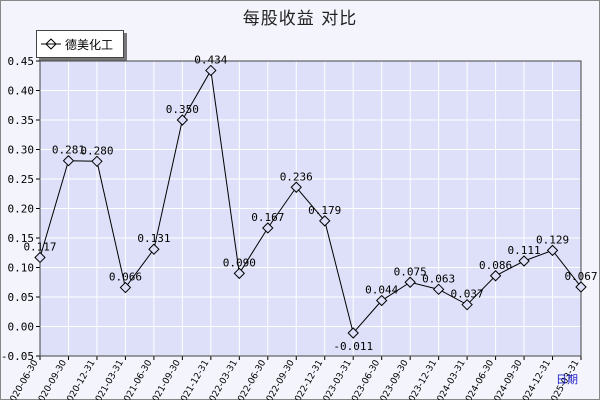 Image resolution: width=600 pixels, height=400 pixels. Describe the element at coordinates (51, 44) in the screenshot. I see `legend-marker-icon` at that location.